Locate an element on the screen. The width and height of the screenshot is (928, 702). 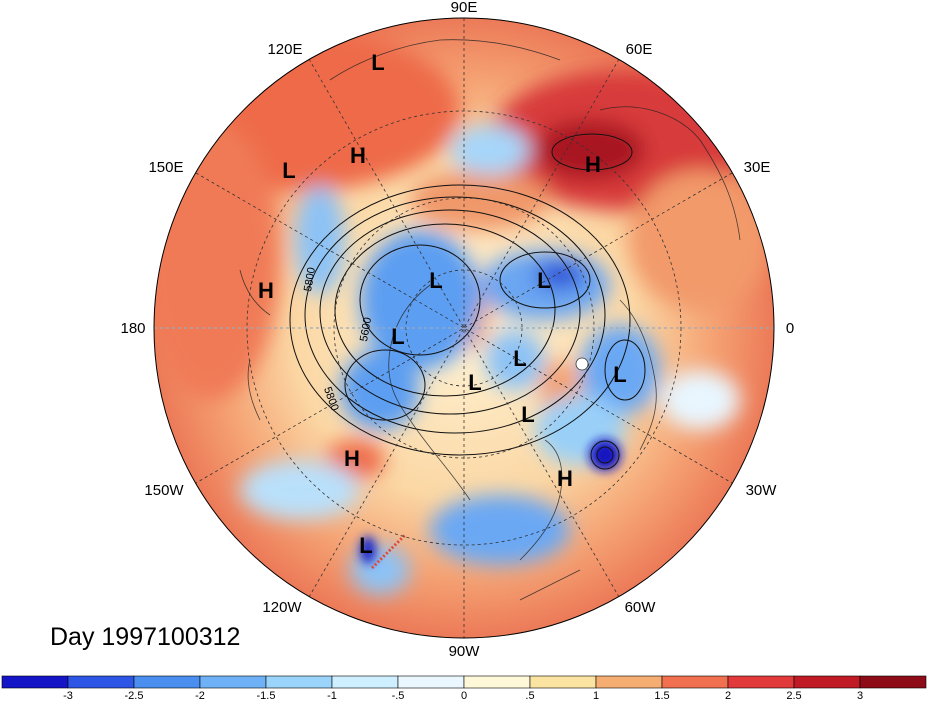
lon-label-60e: 60E is located at coordinates (639, 49).